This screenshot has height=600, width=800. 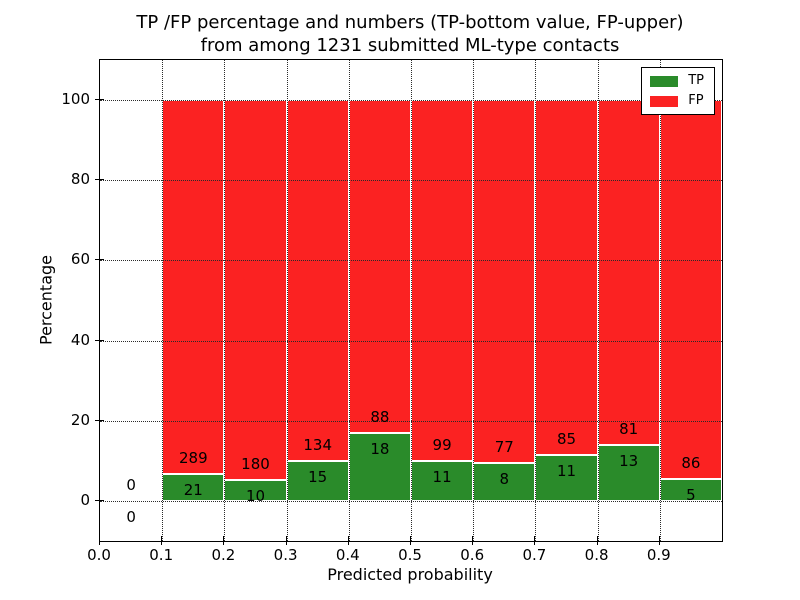 What do you see at coordinates (629, 461) in the screenshot?
I see `tp-count-label: 13` at bounding box center [629, 461].